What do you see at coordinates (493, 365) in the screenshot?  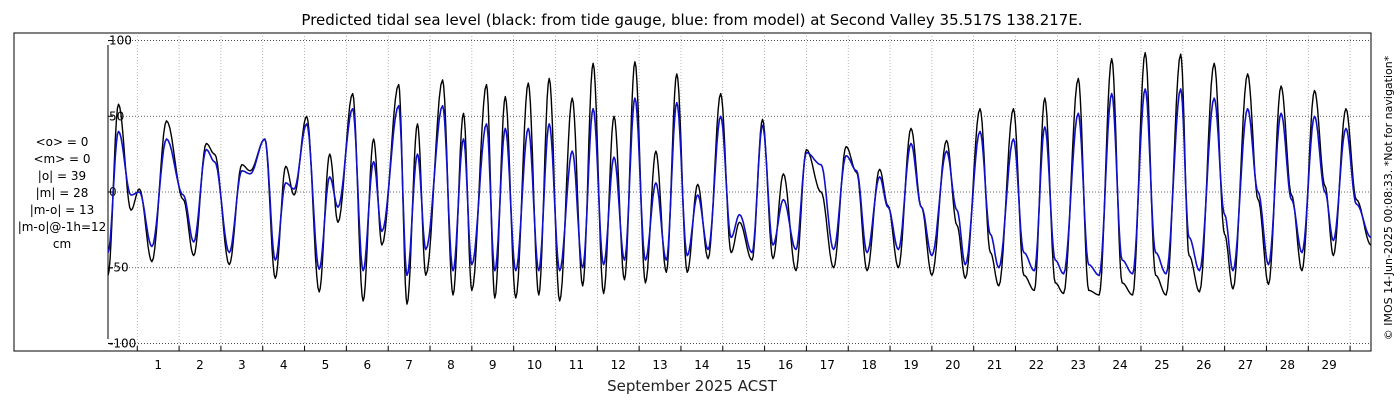 I see `x-tick-label: 9` at bounding box center [493, 365].